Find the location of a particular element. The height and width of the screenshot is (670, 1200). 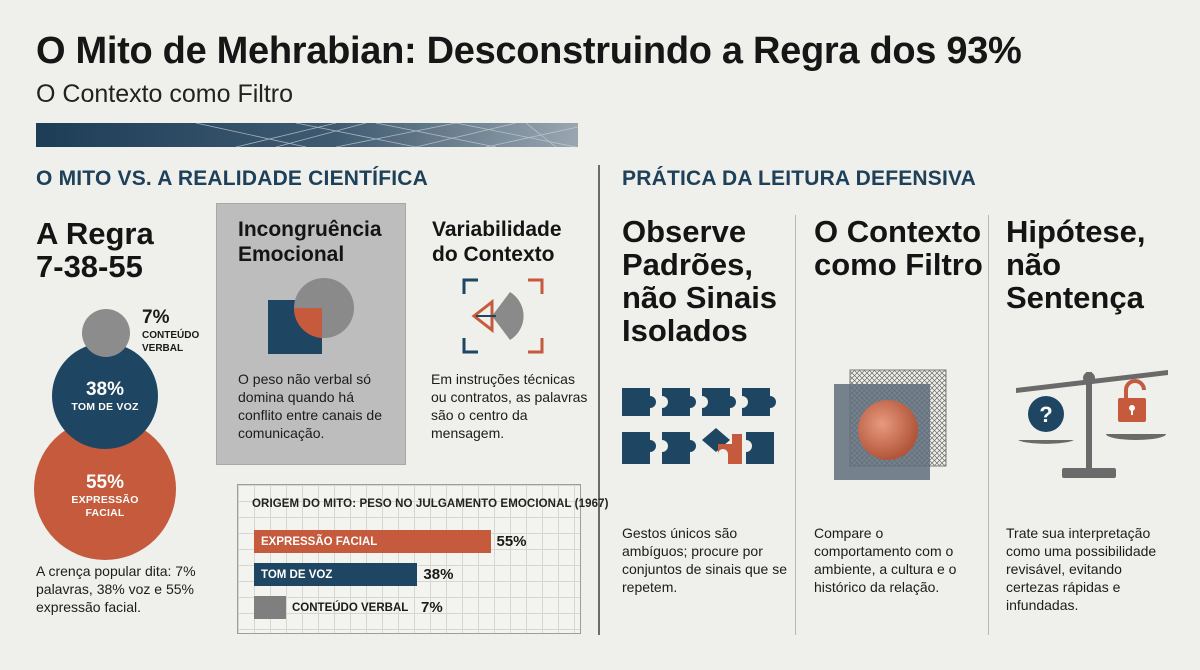

bar-value-label: 7% is located at coordinates (432, 607).